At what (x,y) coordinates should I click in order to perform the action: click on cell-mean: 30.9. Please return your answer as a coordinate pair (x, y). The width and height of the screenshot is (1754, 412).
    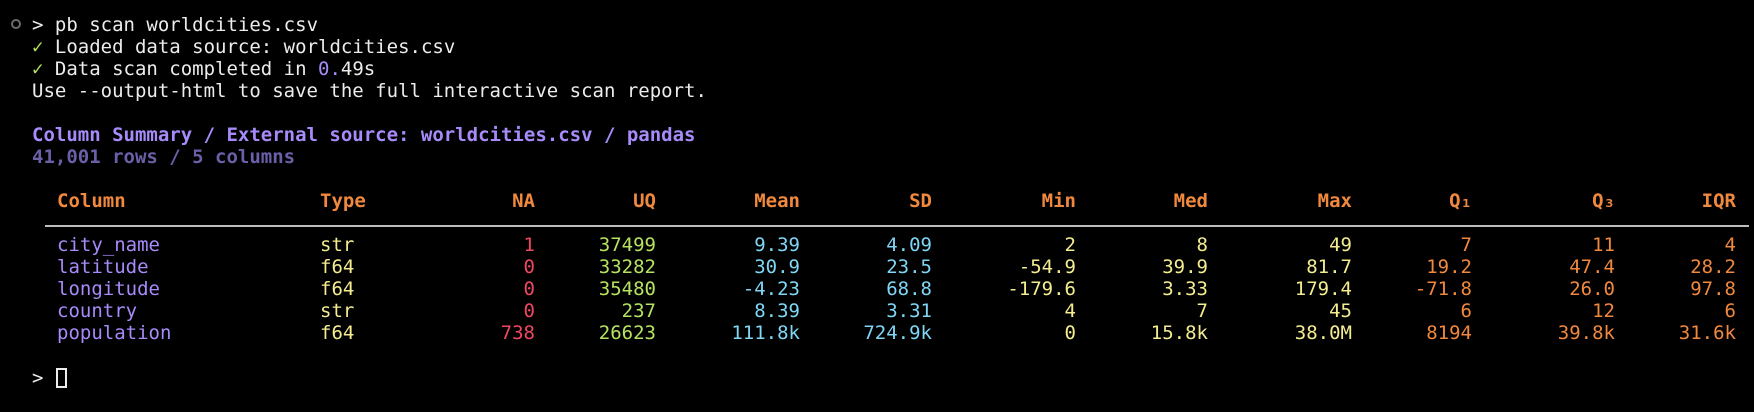
    Looking at the image, I should click on (777, 267).